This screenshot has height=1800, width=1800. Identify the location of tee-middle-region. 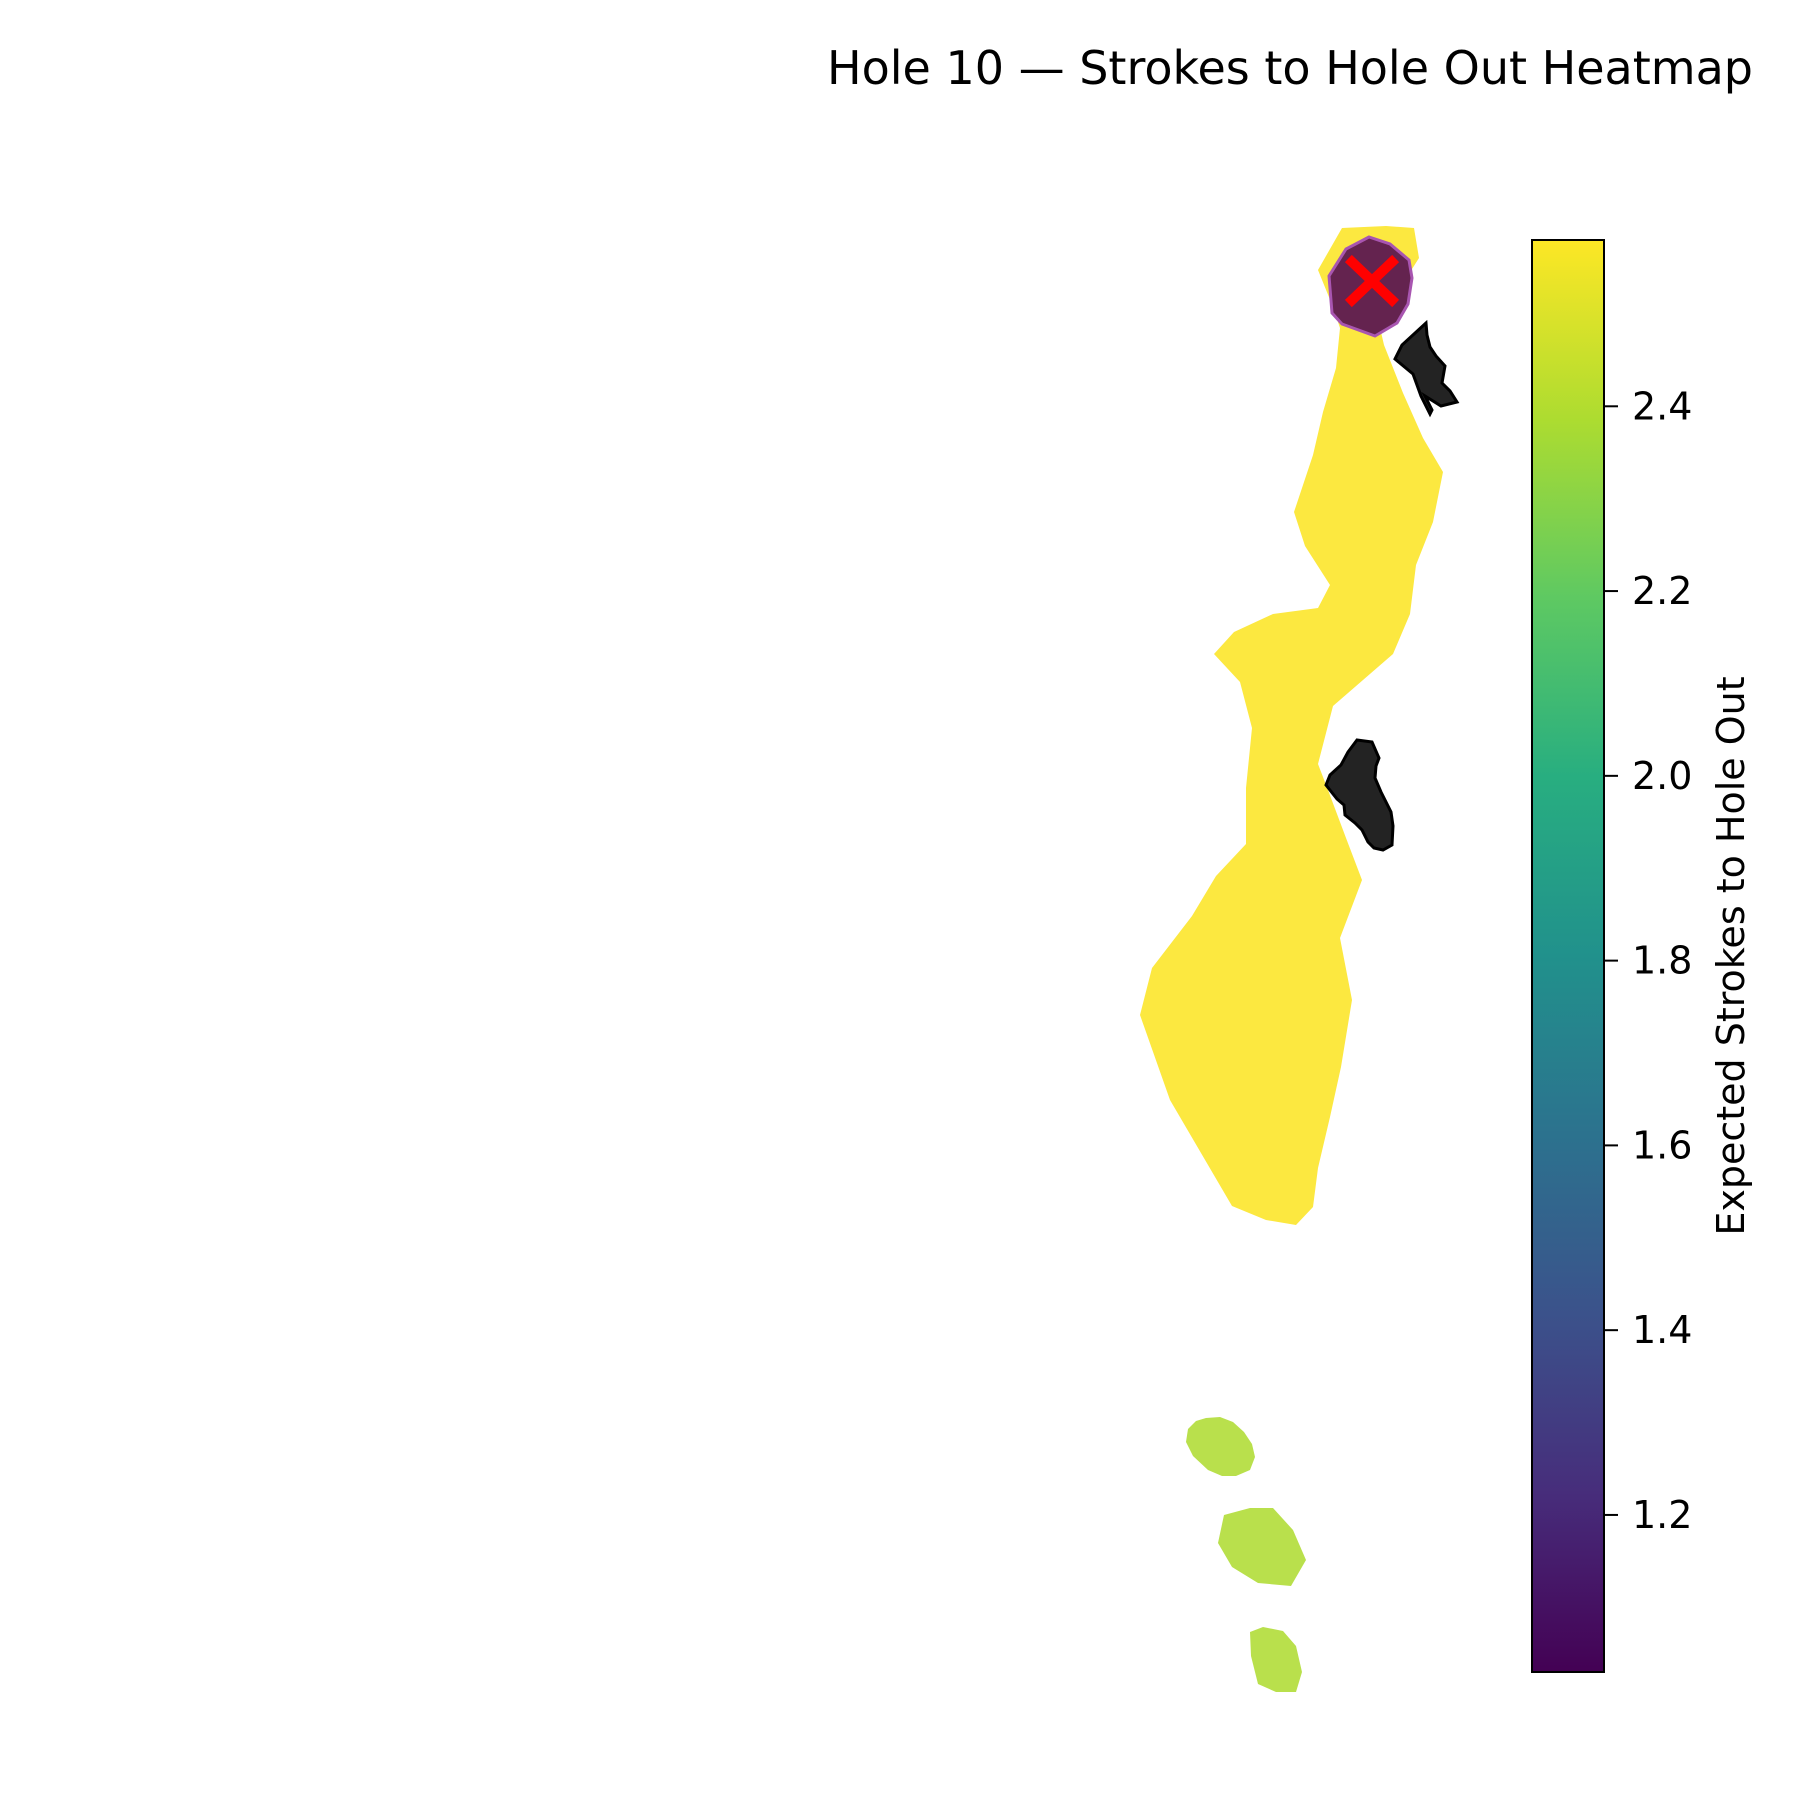
(1262, 1547).